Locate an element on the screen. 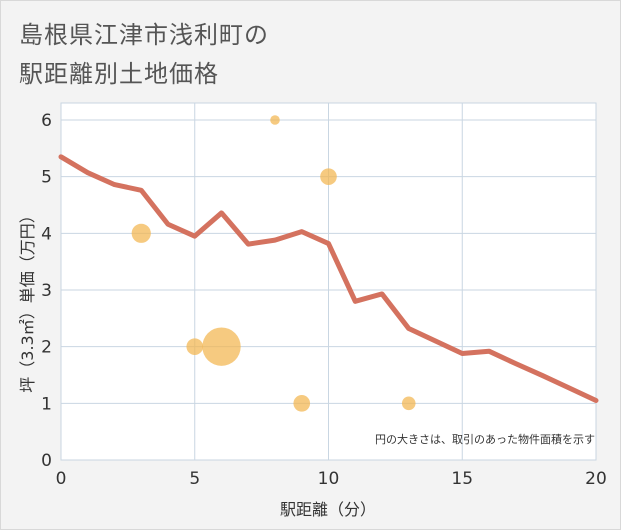 Image resolution: width=621 pixels, height=530 pixels. x-tick-label: 15 is located at coordinates (462, 479).